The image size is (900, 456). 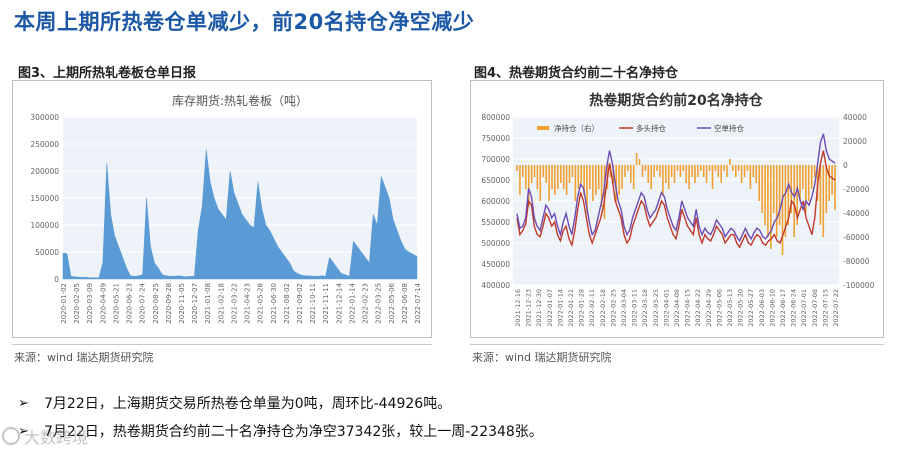 What do you see at coordinates (274, 303) in the screenshot?
I see `x-tick-label: 2021-06-30` at bounding box center [274, 303].